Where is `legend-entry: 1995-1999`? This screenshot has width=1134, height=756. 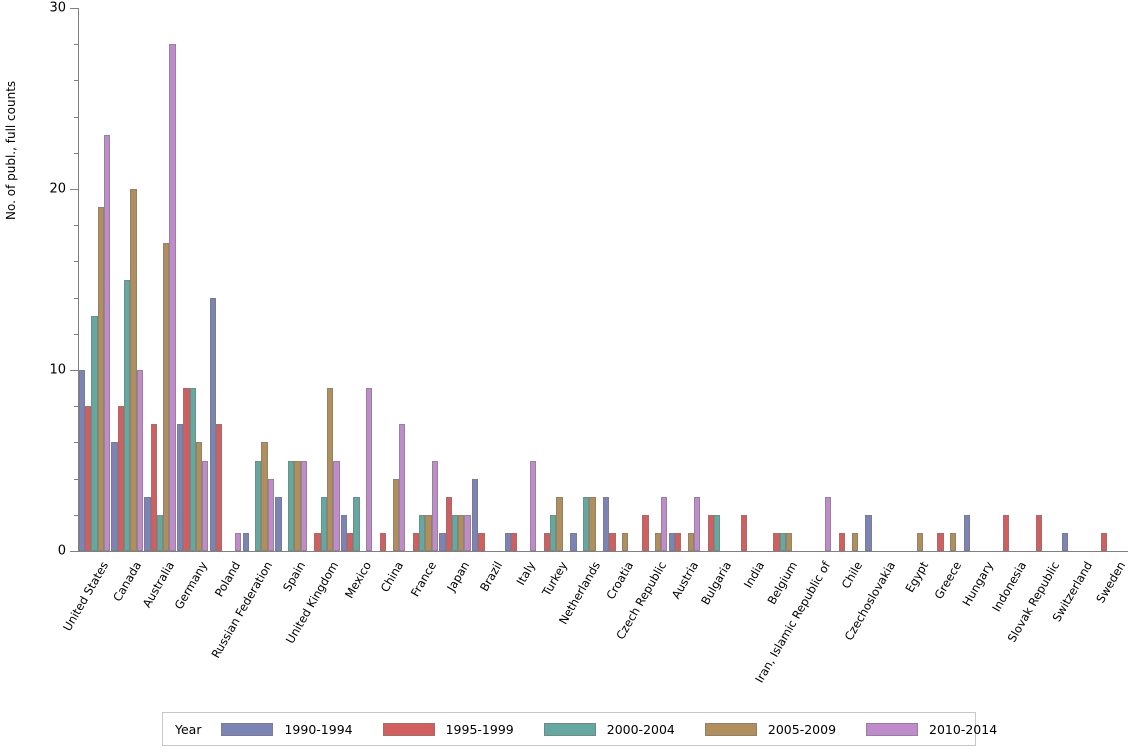 legend-entry: 1995-1999 is located at coordinates (448, 729).